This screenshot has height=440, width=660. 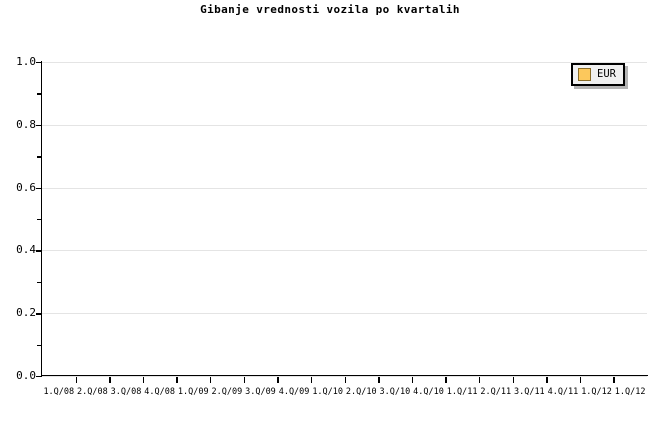 I want to click on x-axis-tick-label: 1.Q/08, so click(x=59, y=392).